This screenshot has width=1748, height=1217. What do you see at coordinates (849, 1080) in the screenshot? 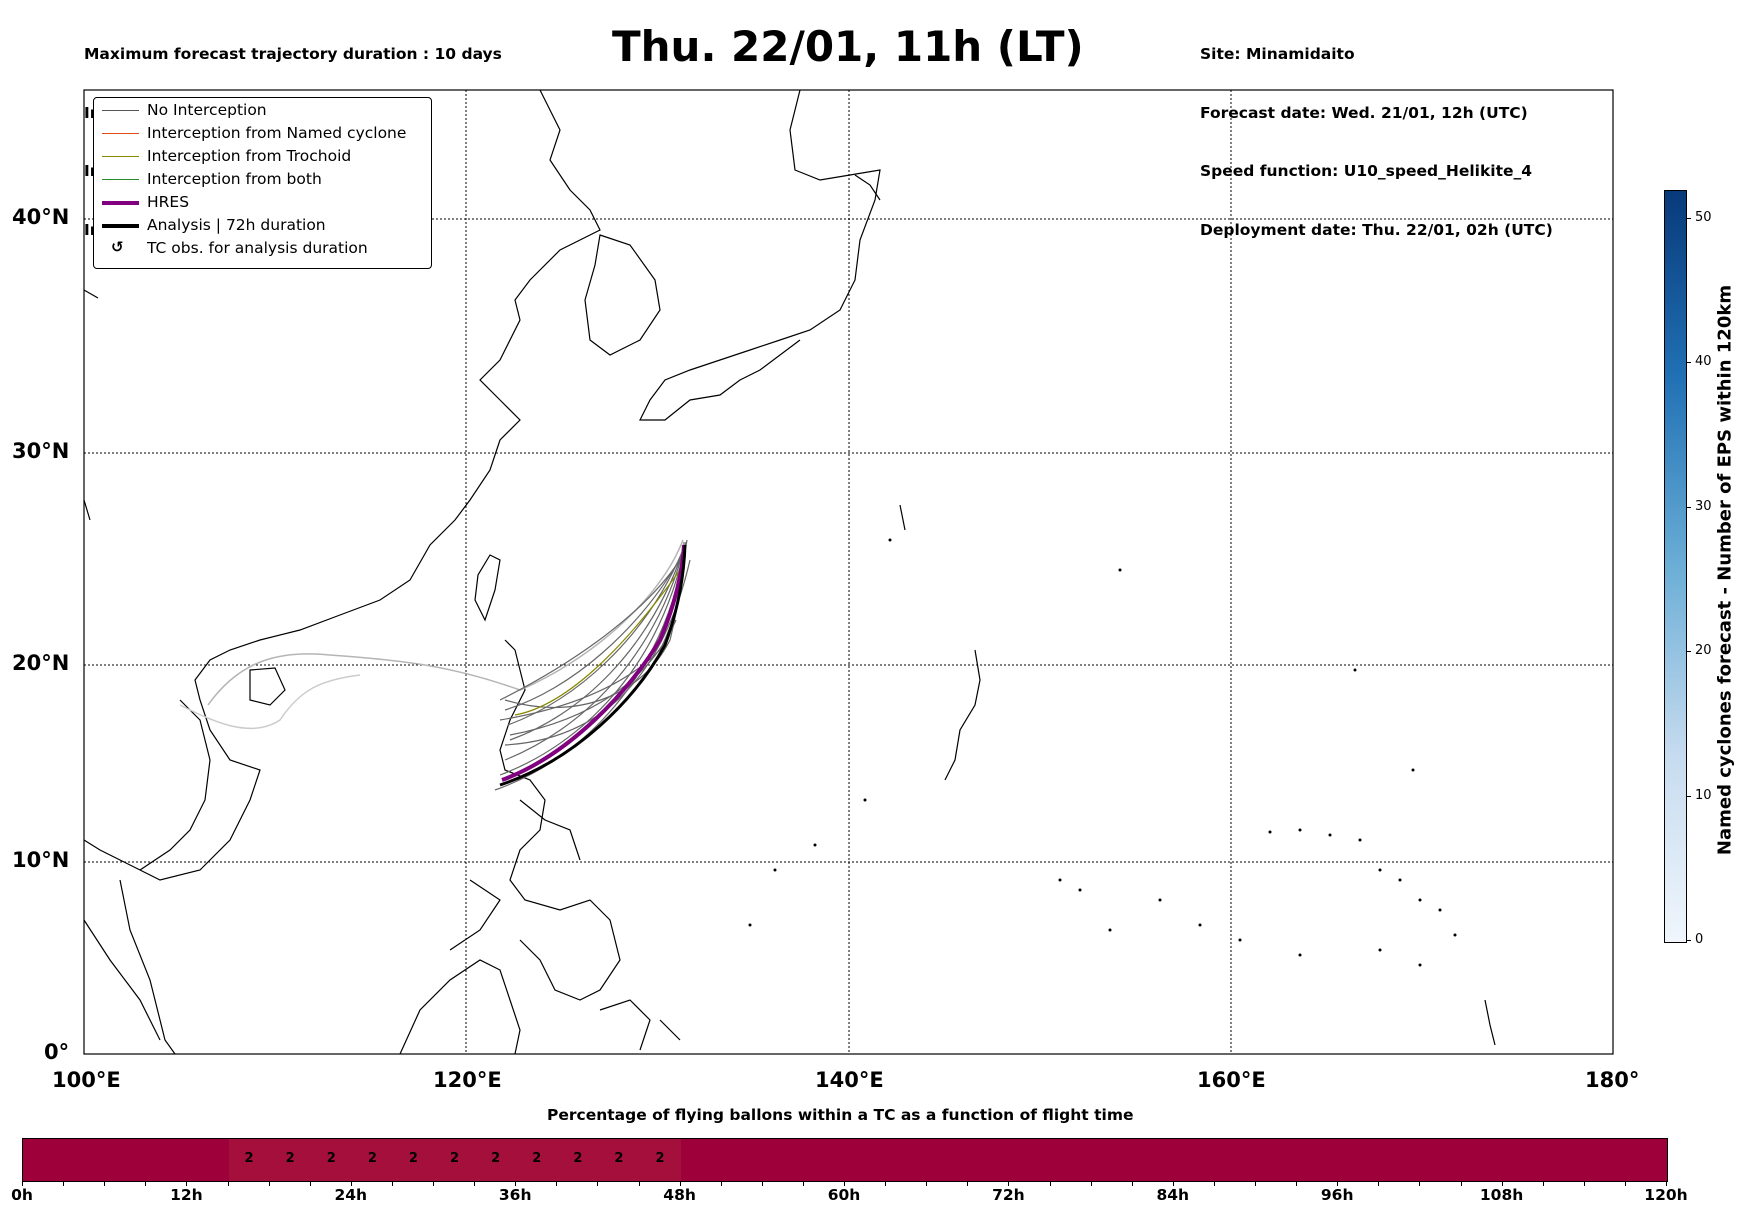
I see `lon-tick-label: 140°E` at bounding box center [849, 1080].